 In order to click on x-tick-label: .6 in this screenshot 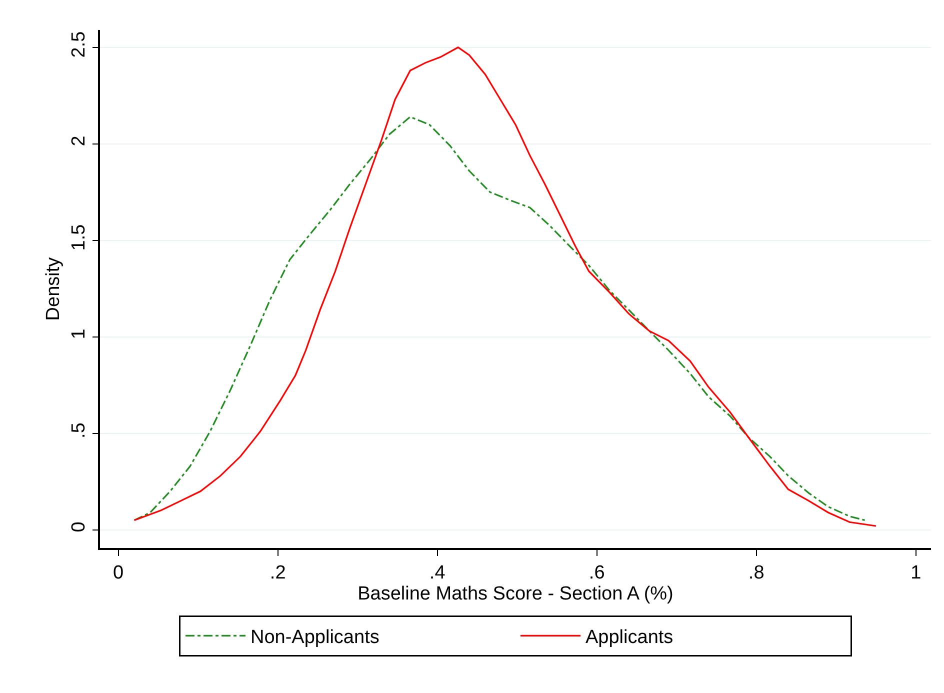, I will do `click(596, 573)`.